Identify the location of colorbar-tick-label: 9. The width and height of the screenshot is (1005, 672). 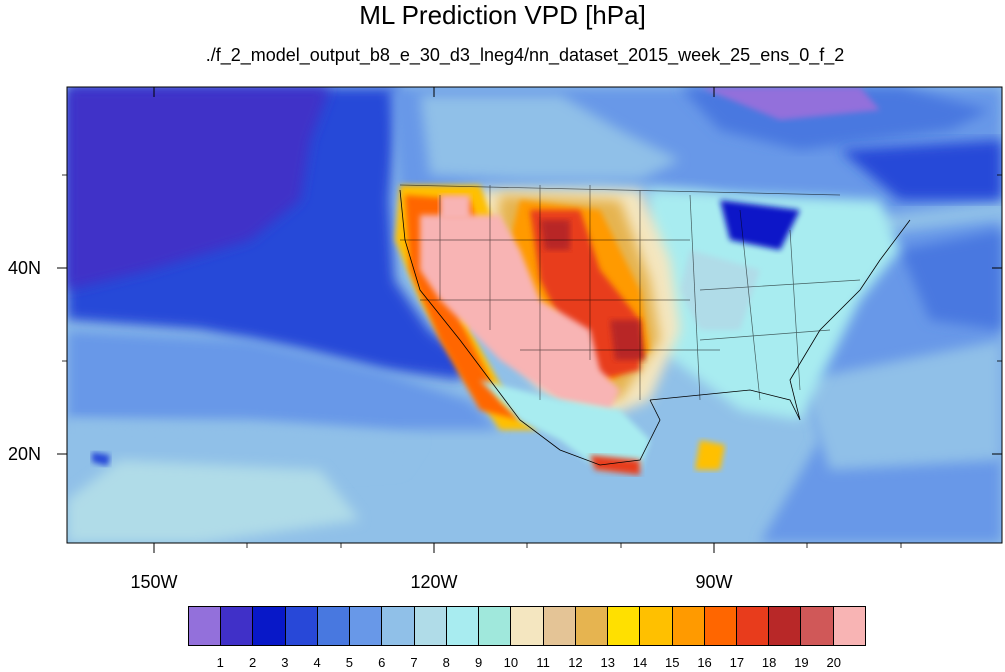
(478, 662).